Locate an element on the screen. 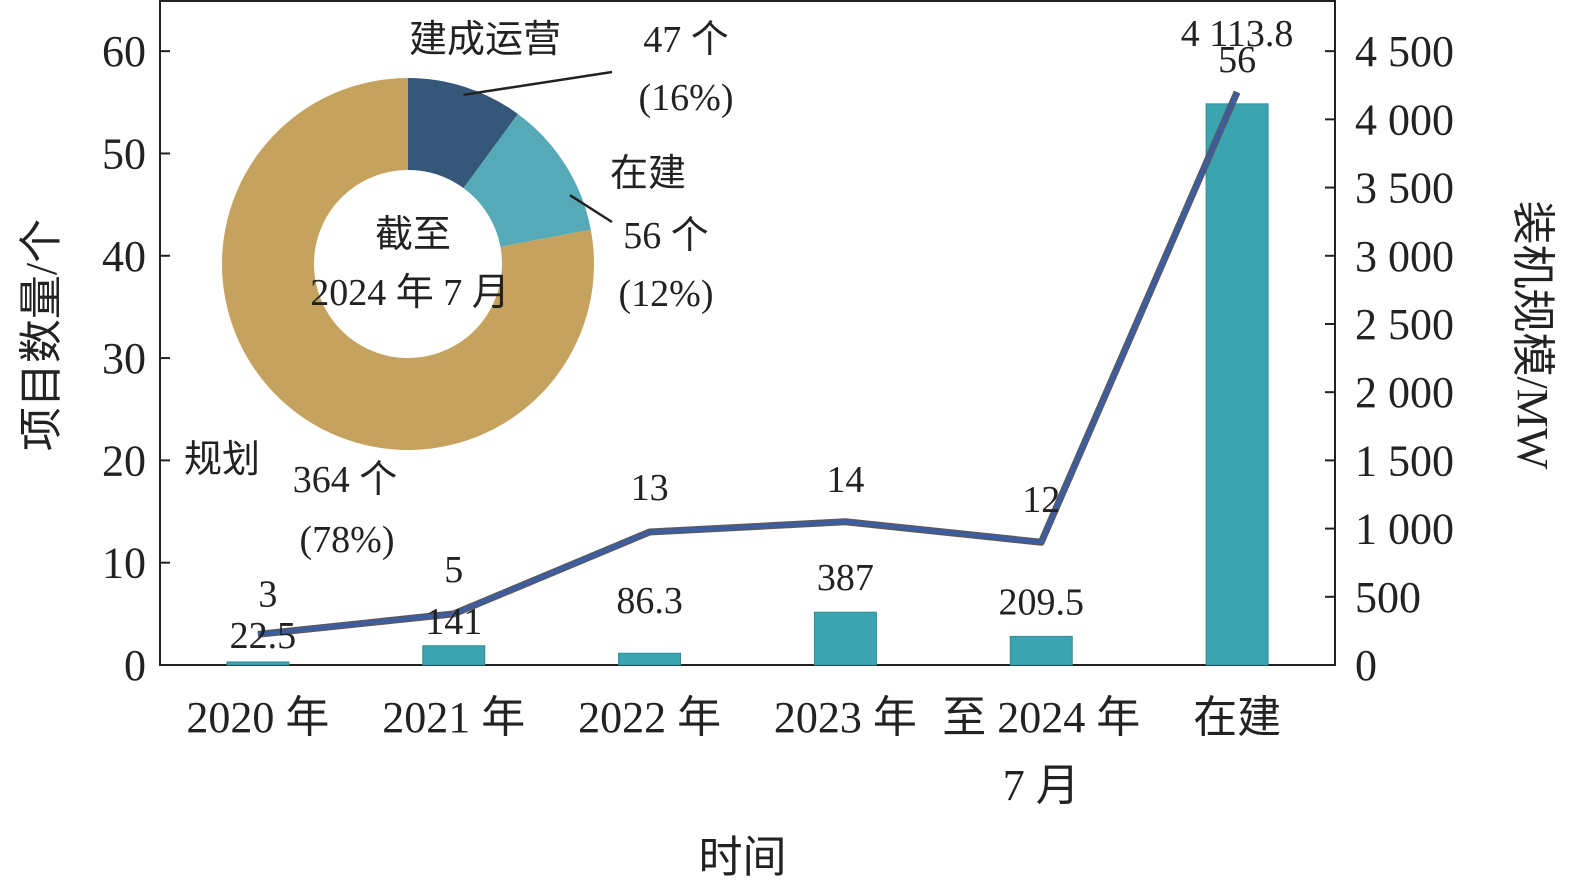 The width and height of the screenshot is (1575, 894). x-tick-label: 在建 is located at coordinates (1237, 717).